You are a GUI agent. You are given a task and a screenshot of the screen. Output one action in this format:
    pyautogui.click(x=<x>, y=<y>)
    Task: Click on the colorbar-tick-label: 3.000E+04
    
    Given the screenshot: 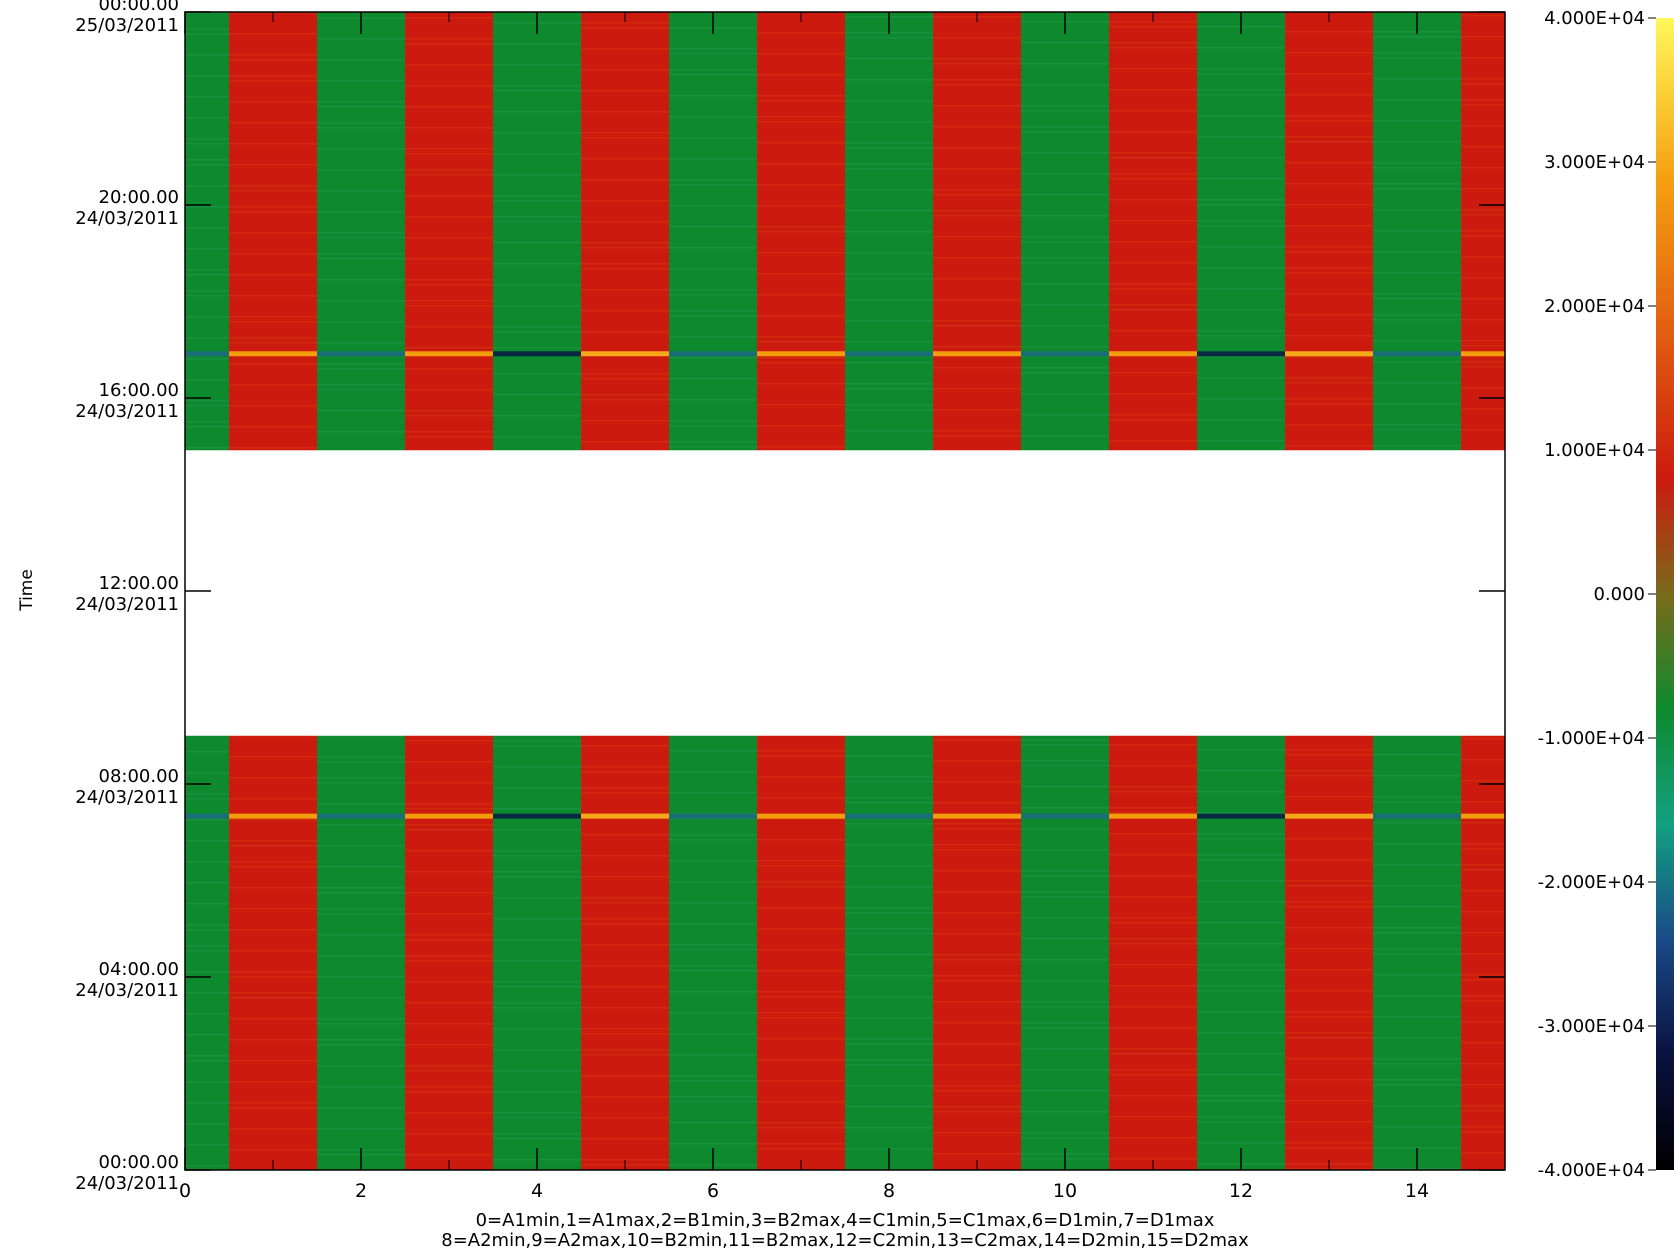 What is the action you would take?
    pyautogui.click(x=1594, y=162)
    